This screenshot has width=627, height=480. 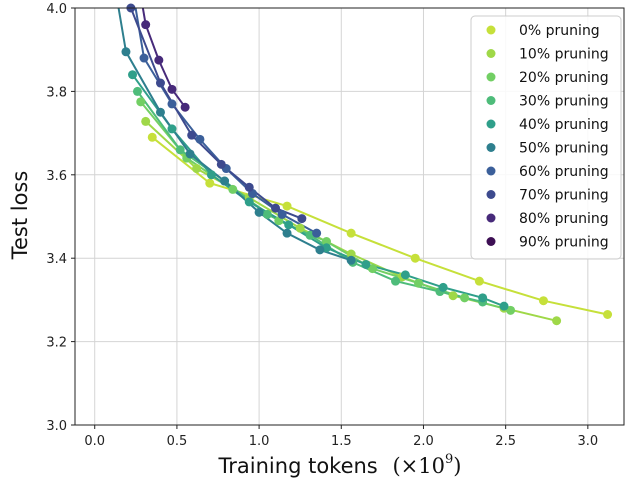 I want to click on x-tick-label: 1.0, so click(x=259, y=441).